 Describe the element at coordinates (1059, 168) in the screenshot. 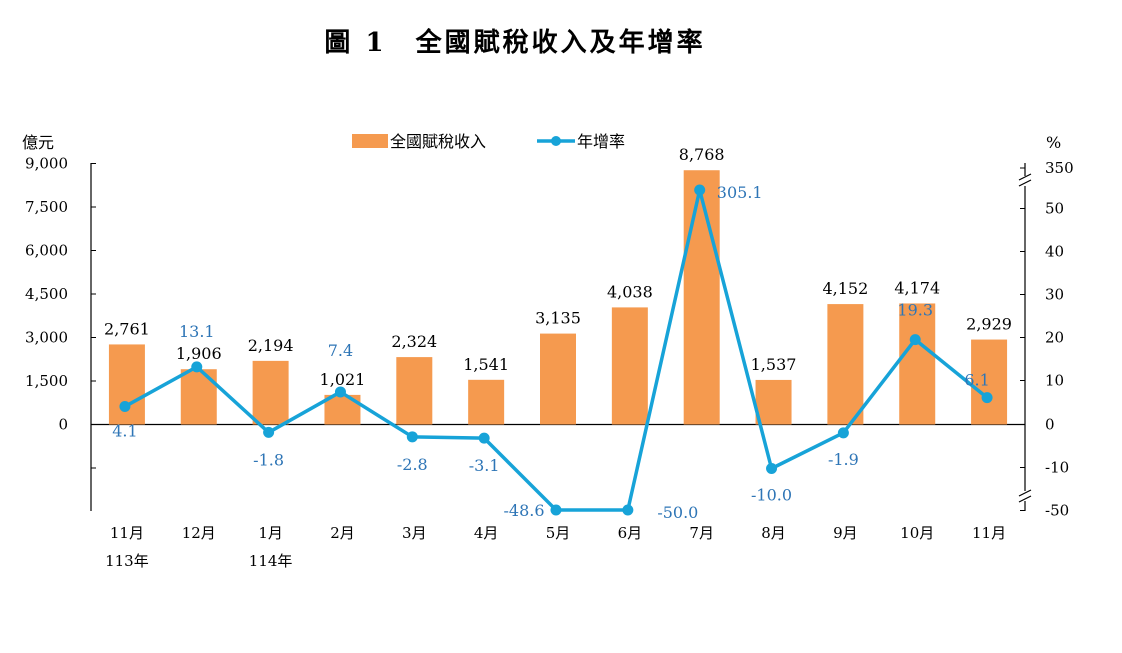

I see `right-tick-label: 350` at that location.